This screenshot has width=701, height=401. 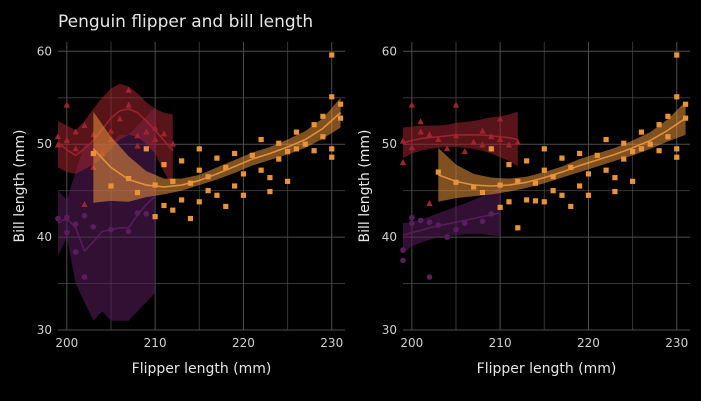 I want to click on series-chinstrap, so click(x=460, y=154).